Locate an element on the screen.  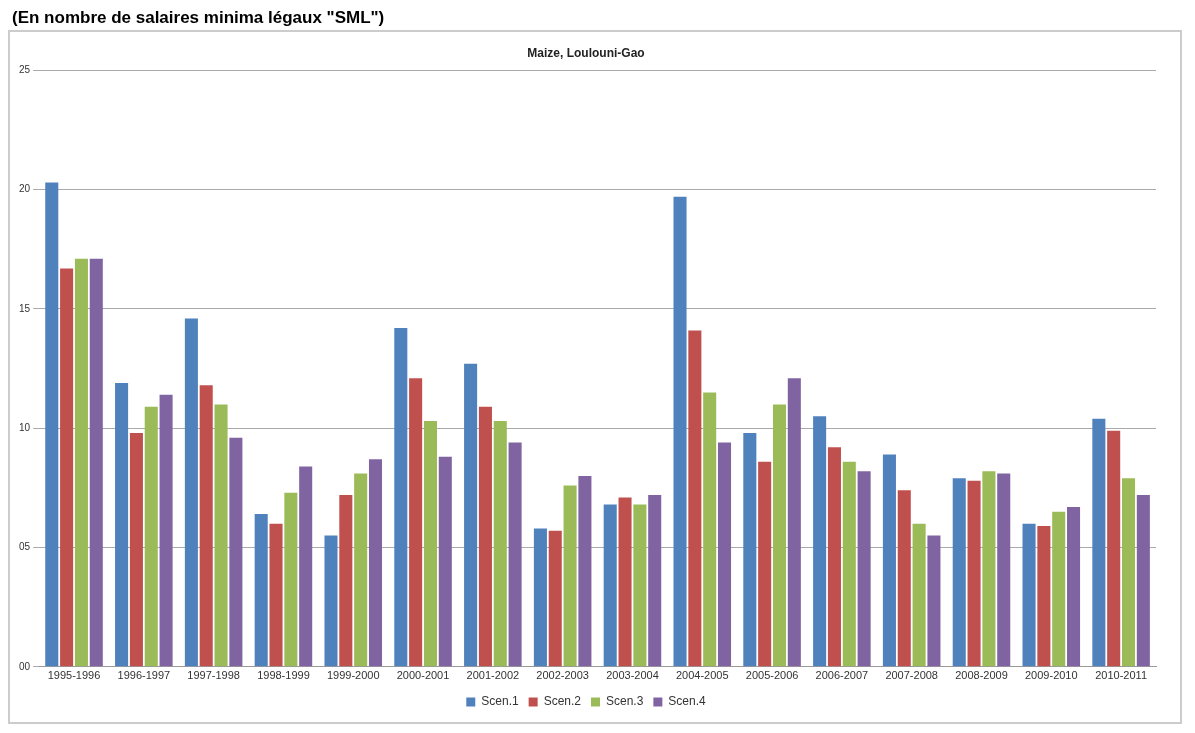
x-tick-label: 2000-2001 is located at coordinates (423, 675).